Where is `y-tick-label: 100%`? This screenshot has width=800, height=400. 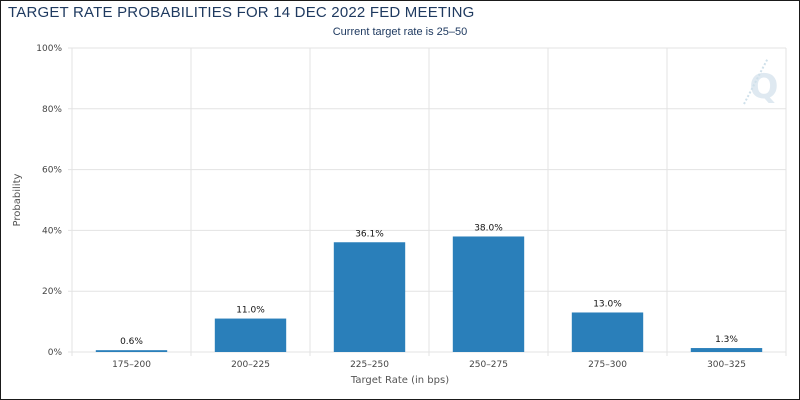 y-tick-label: 100% is located at coordinates (49, 49).